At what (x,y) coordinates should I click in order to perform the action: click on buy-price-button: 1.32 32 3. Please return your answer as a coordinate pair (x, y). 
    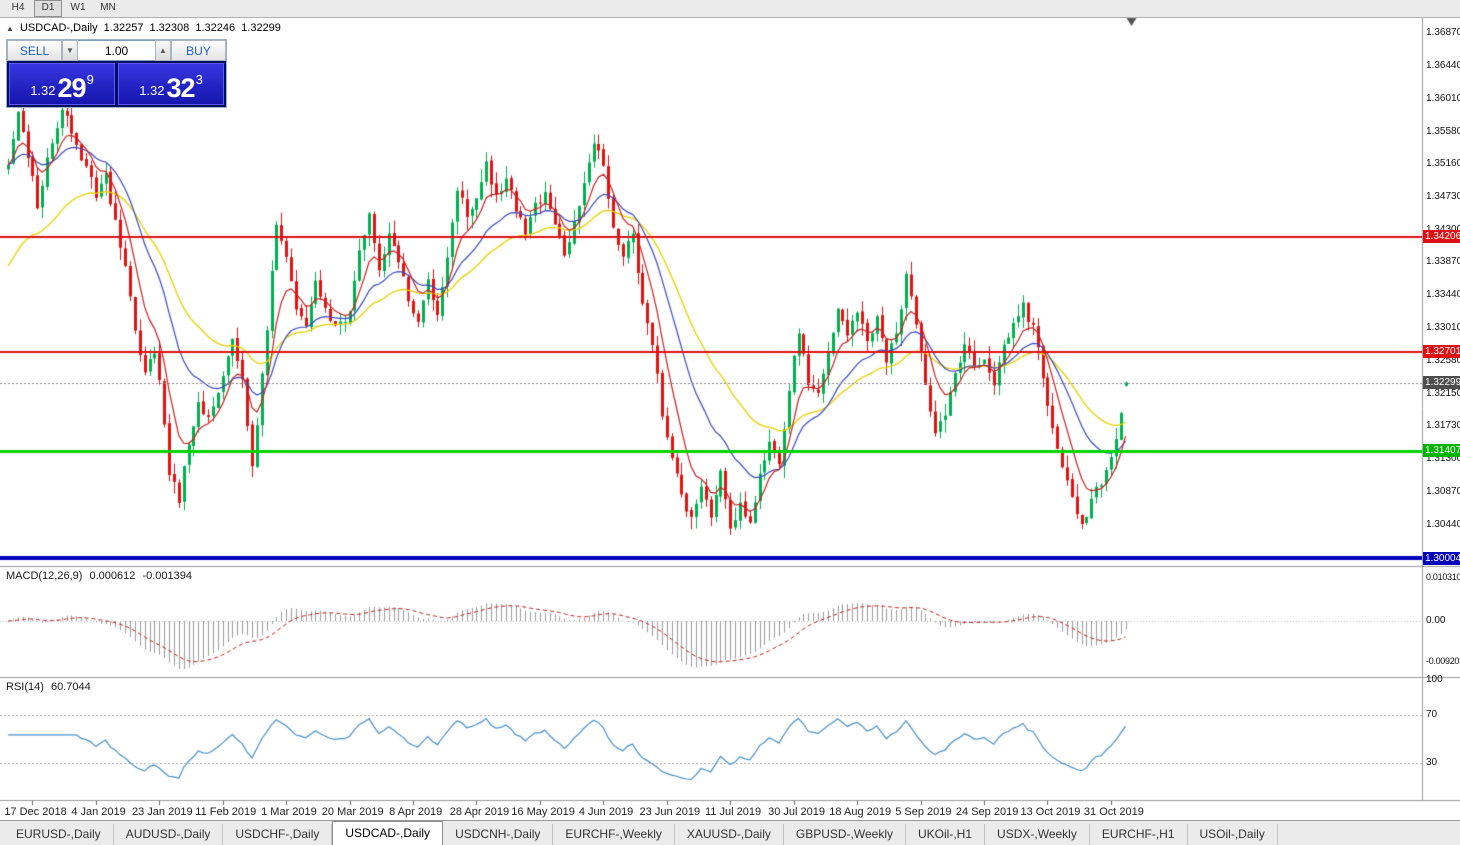
    Looking at the image, I should click on (171, 84).